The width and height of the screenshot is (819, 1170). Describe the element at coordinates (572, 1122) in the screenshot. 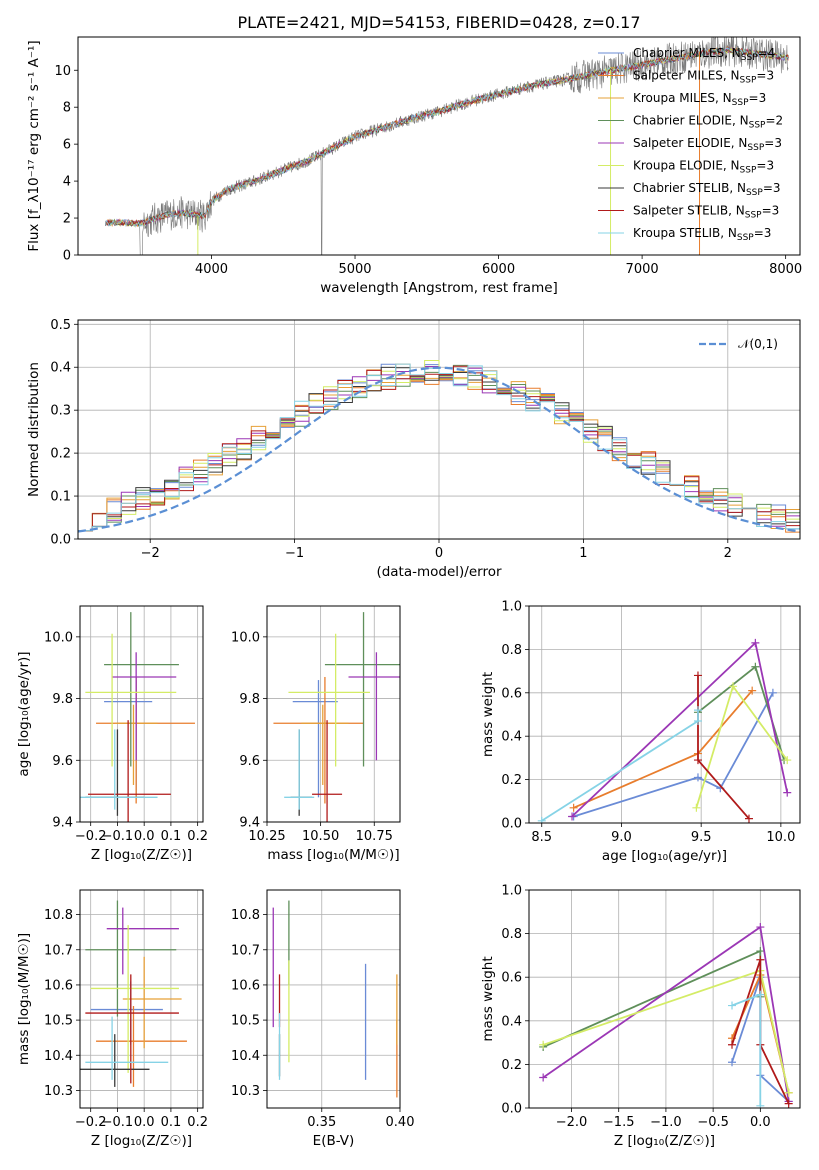

I see `x-tick-label: −2.0` at that location.